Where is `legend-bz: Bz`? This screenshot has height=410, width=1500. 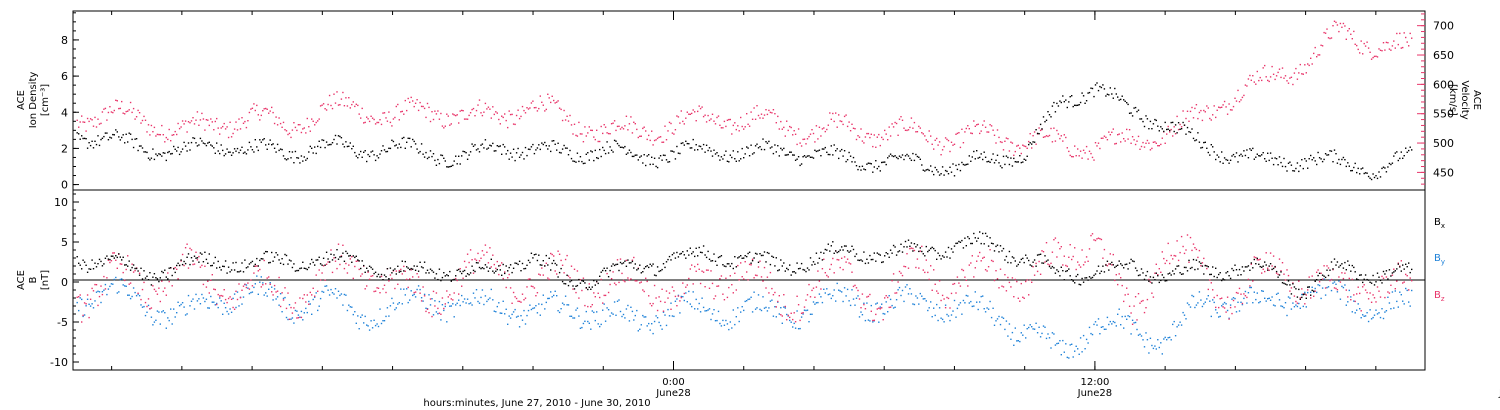 legend-bz: Bz is located at coordinates (1439, 296).